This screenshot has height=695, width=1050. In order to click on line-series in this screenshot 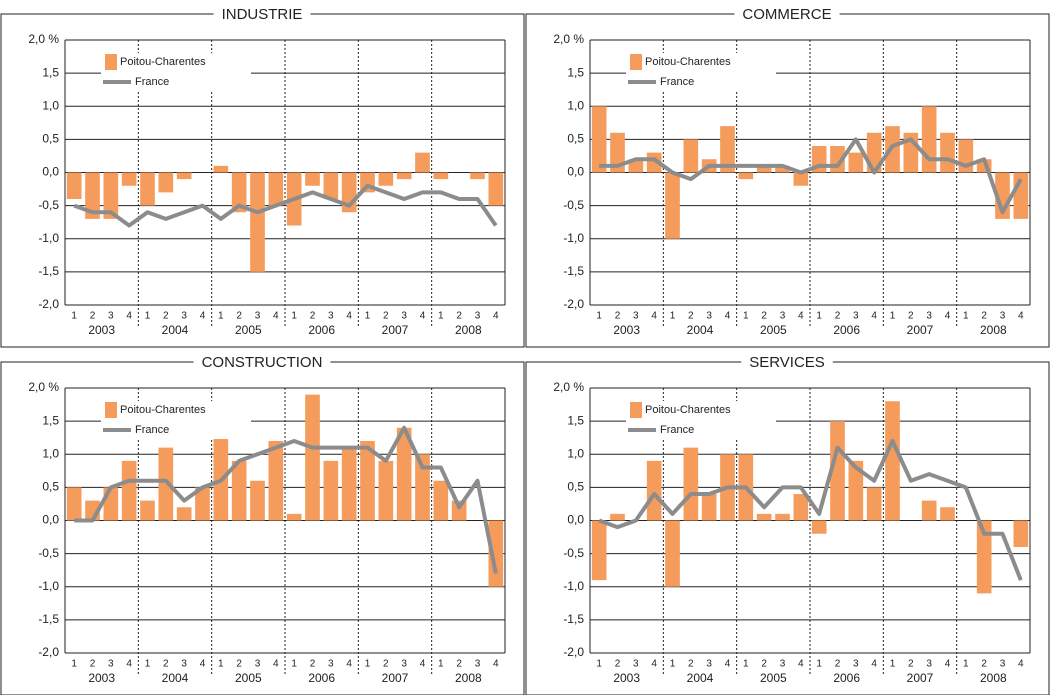, I will do `click(286, 499)`.